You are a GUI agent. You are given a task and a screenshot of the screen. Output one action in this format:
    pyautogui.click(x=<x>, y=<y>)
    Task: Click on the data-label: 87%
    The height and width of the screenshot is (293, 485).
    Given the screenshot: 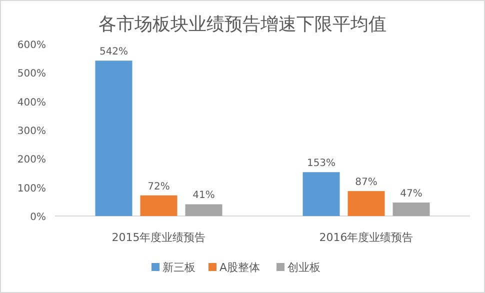 What is the action you would take?
    pyautogui.click(x=366, y=182)
    